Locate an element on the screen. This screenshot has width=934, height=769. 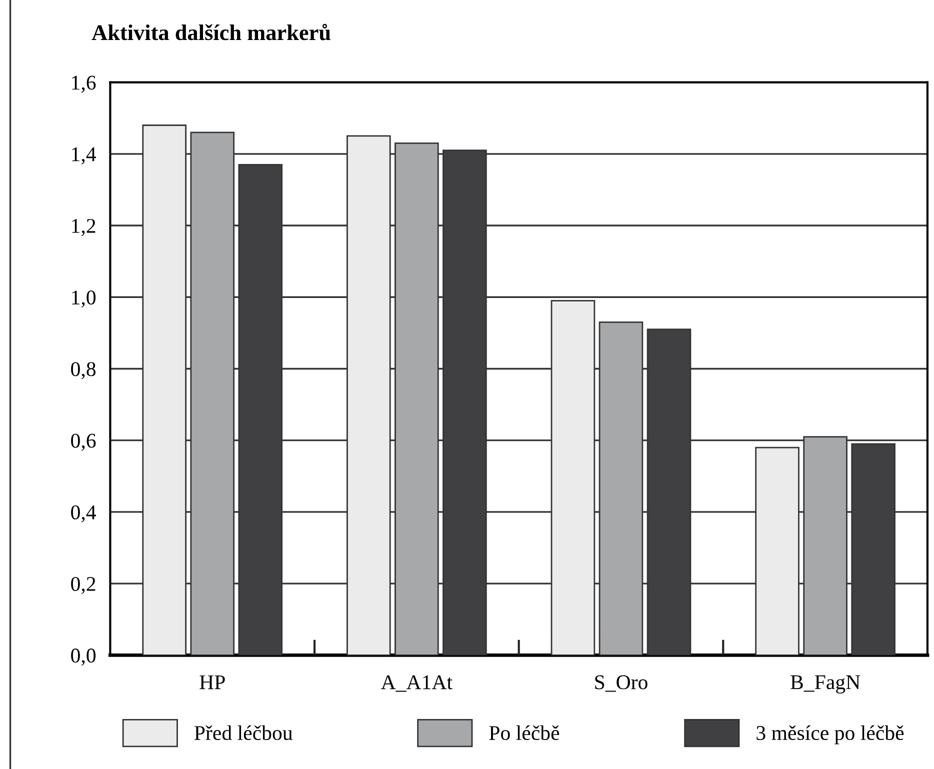
x-tick-label: S_Oro is located at coordinates (621, 683).